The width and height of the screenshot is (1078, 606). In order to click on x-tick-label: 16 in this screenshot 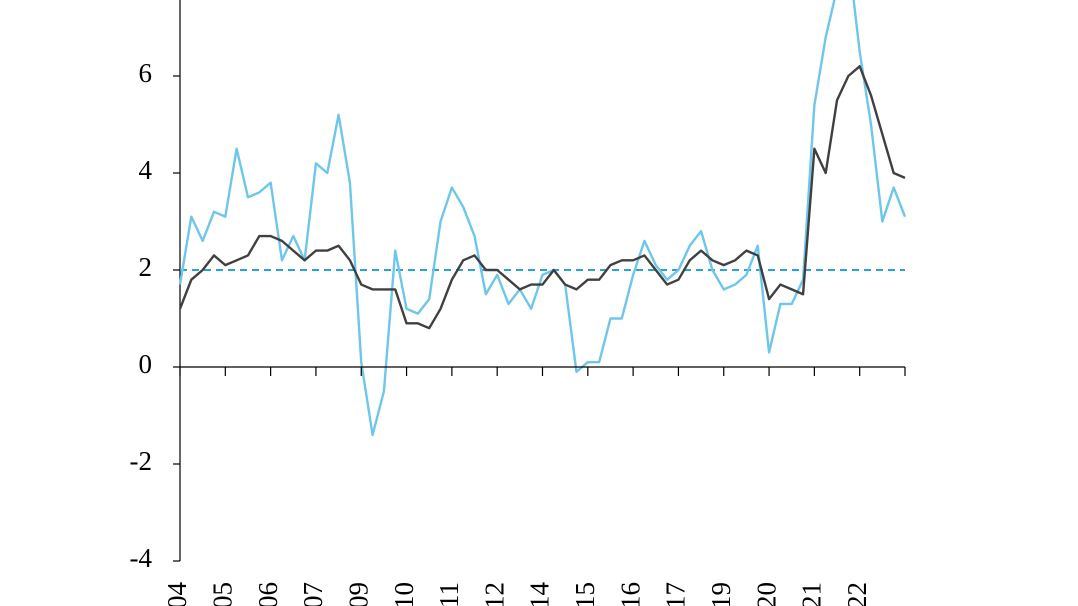, I will do `click(630, 594)`.